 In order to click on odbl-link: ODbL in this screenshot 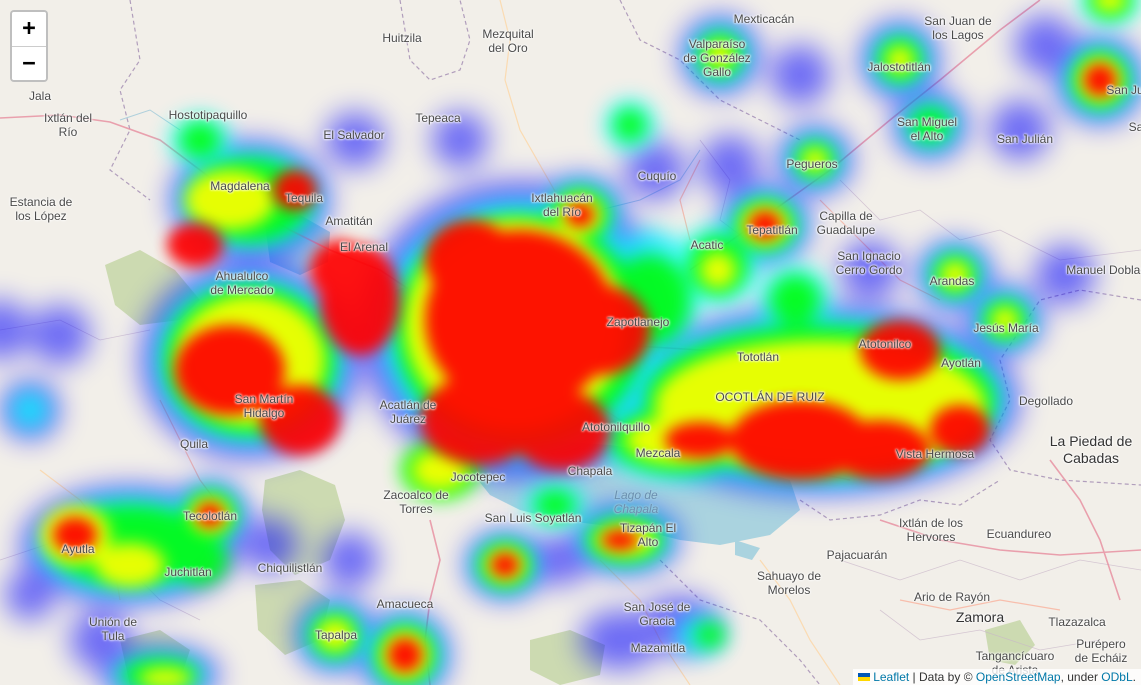, I will do `click(1117, 677)`.